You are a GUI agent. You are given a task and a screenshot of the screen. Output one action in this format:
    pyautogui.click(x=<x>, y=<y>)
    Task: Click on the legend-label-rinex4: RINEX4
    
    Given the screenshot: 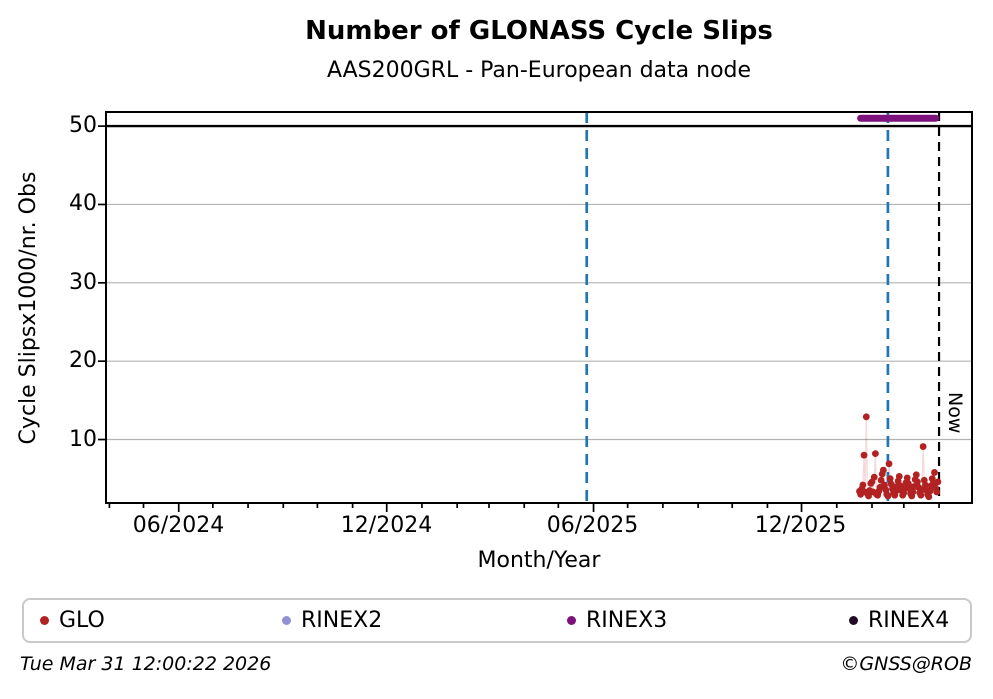 What is the action you would take?
    pyautogui.click(x=909, y=620)
    